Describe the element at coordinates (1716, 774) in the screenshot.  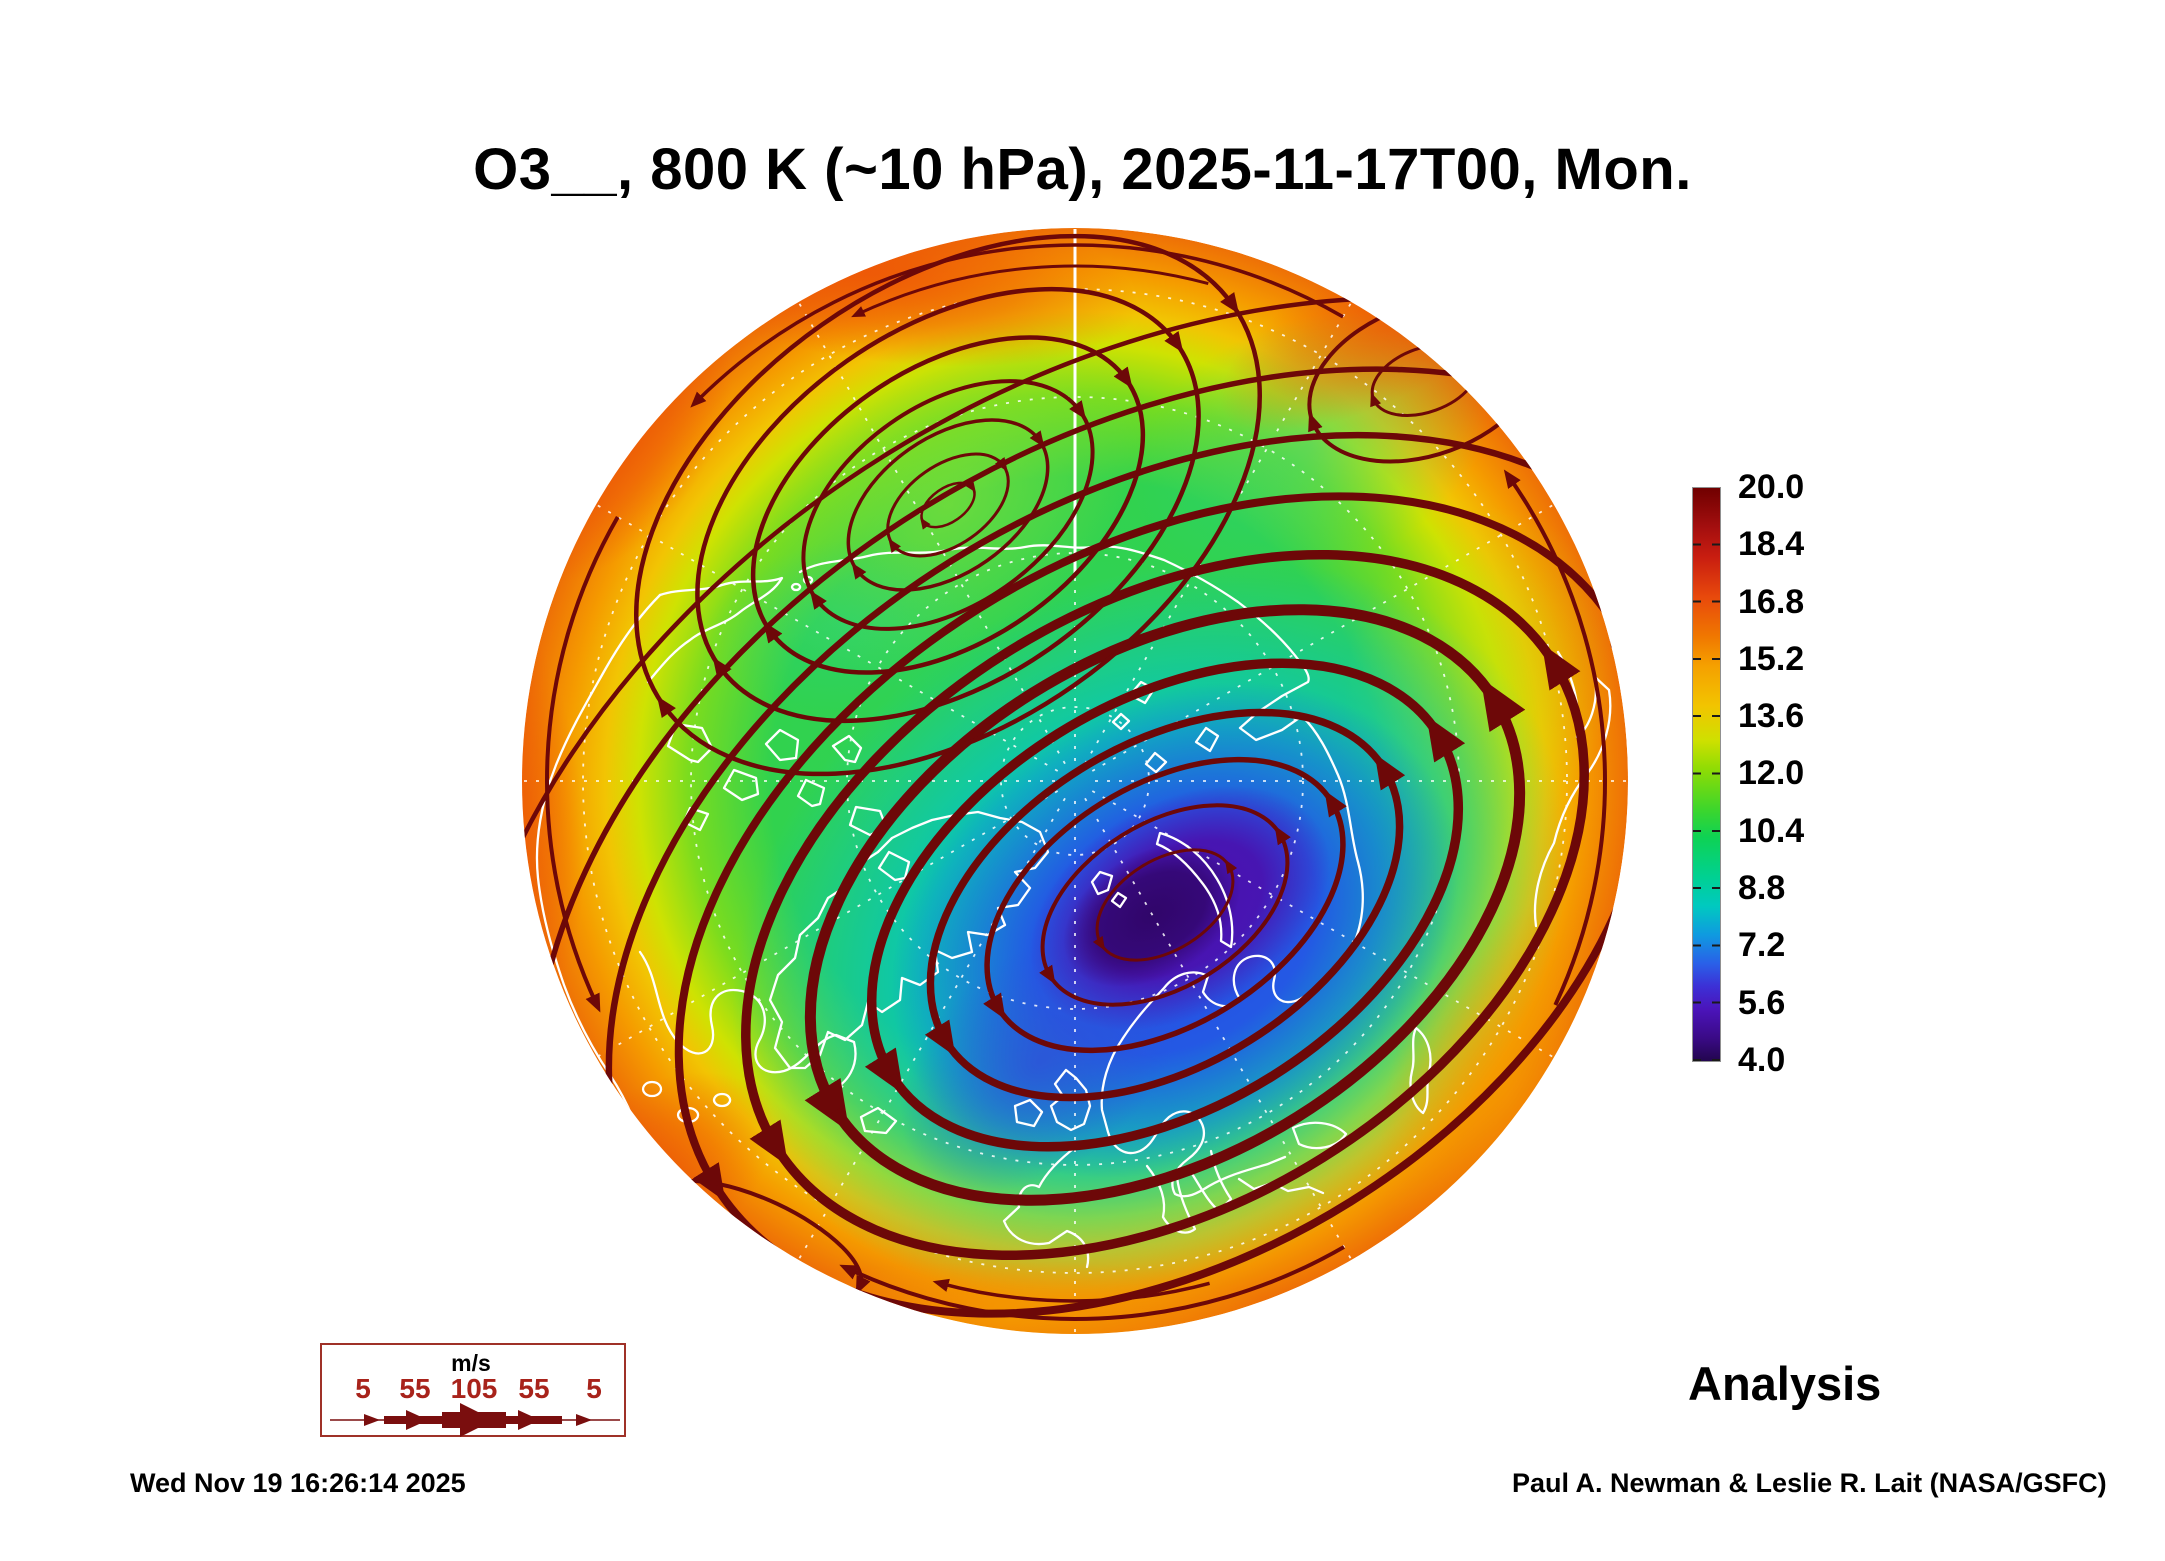
I see `colorbar-ticks-right` at that location.